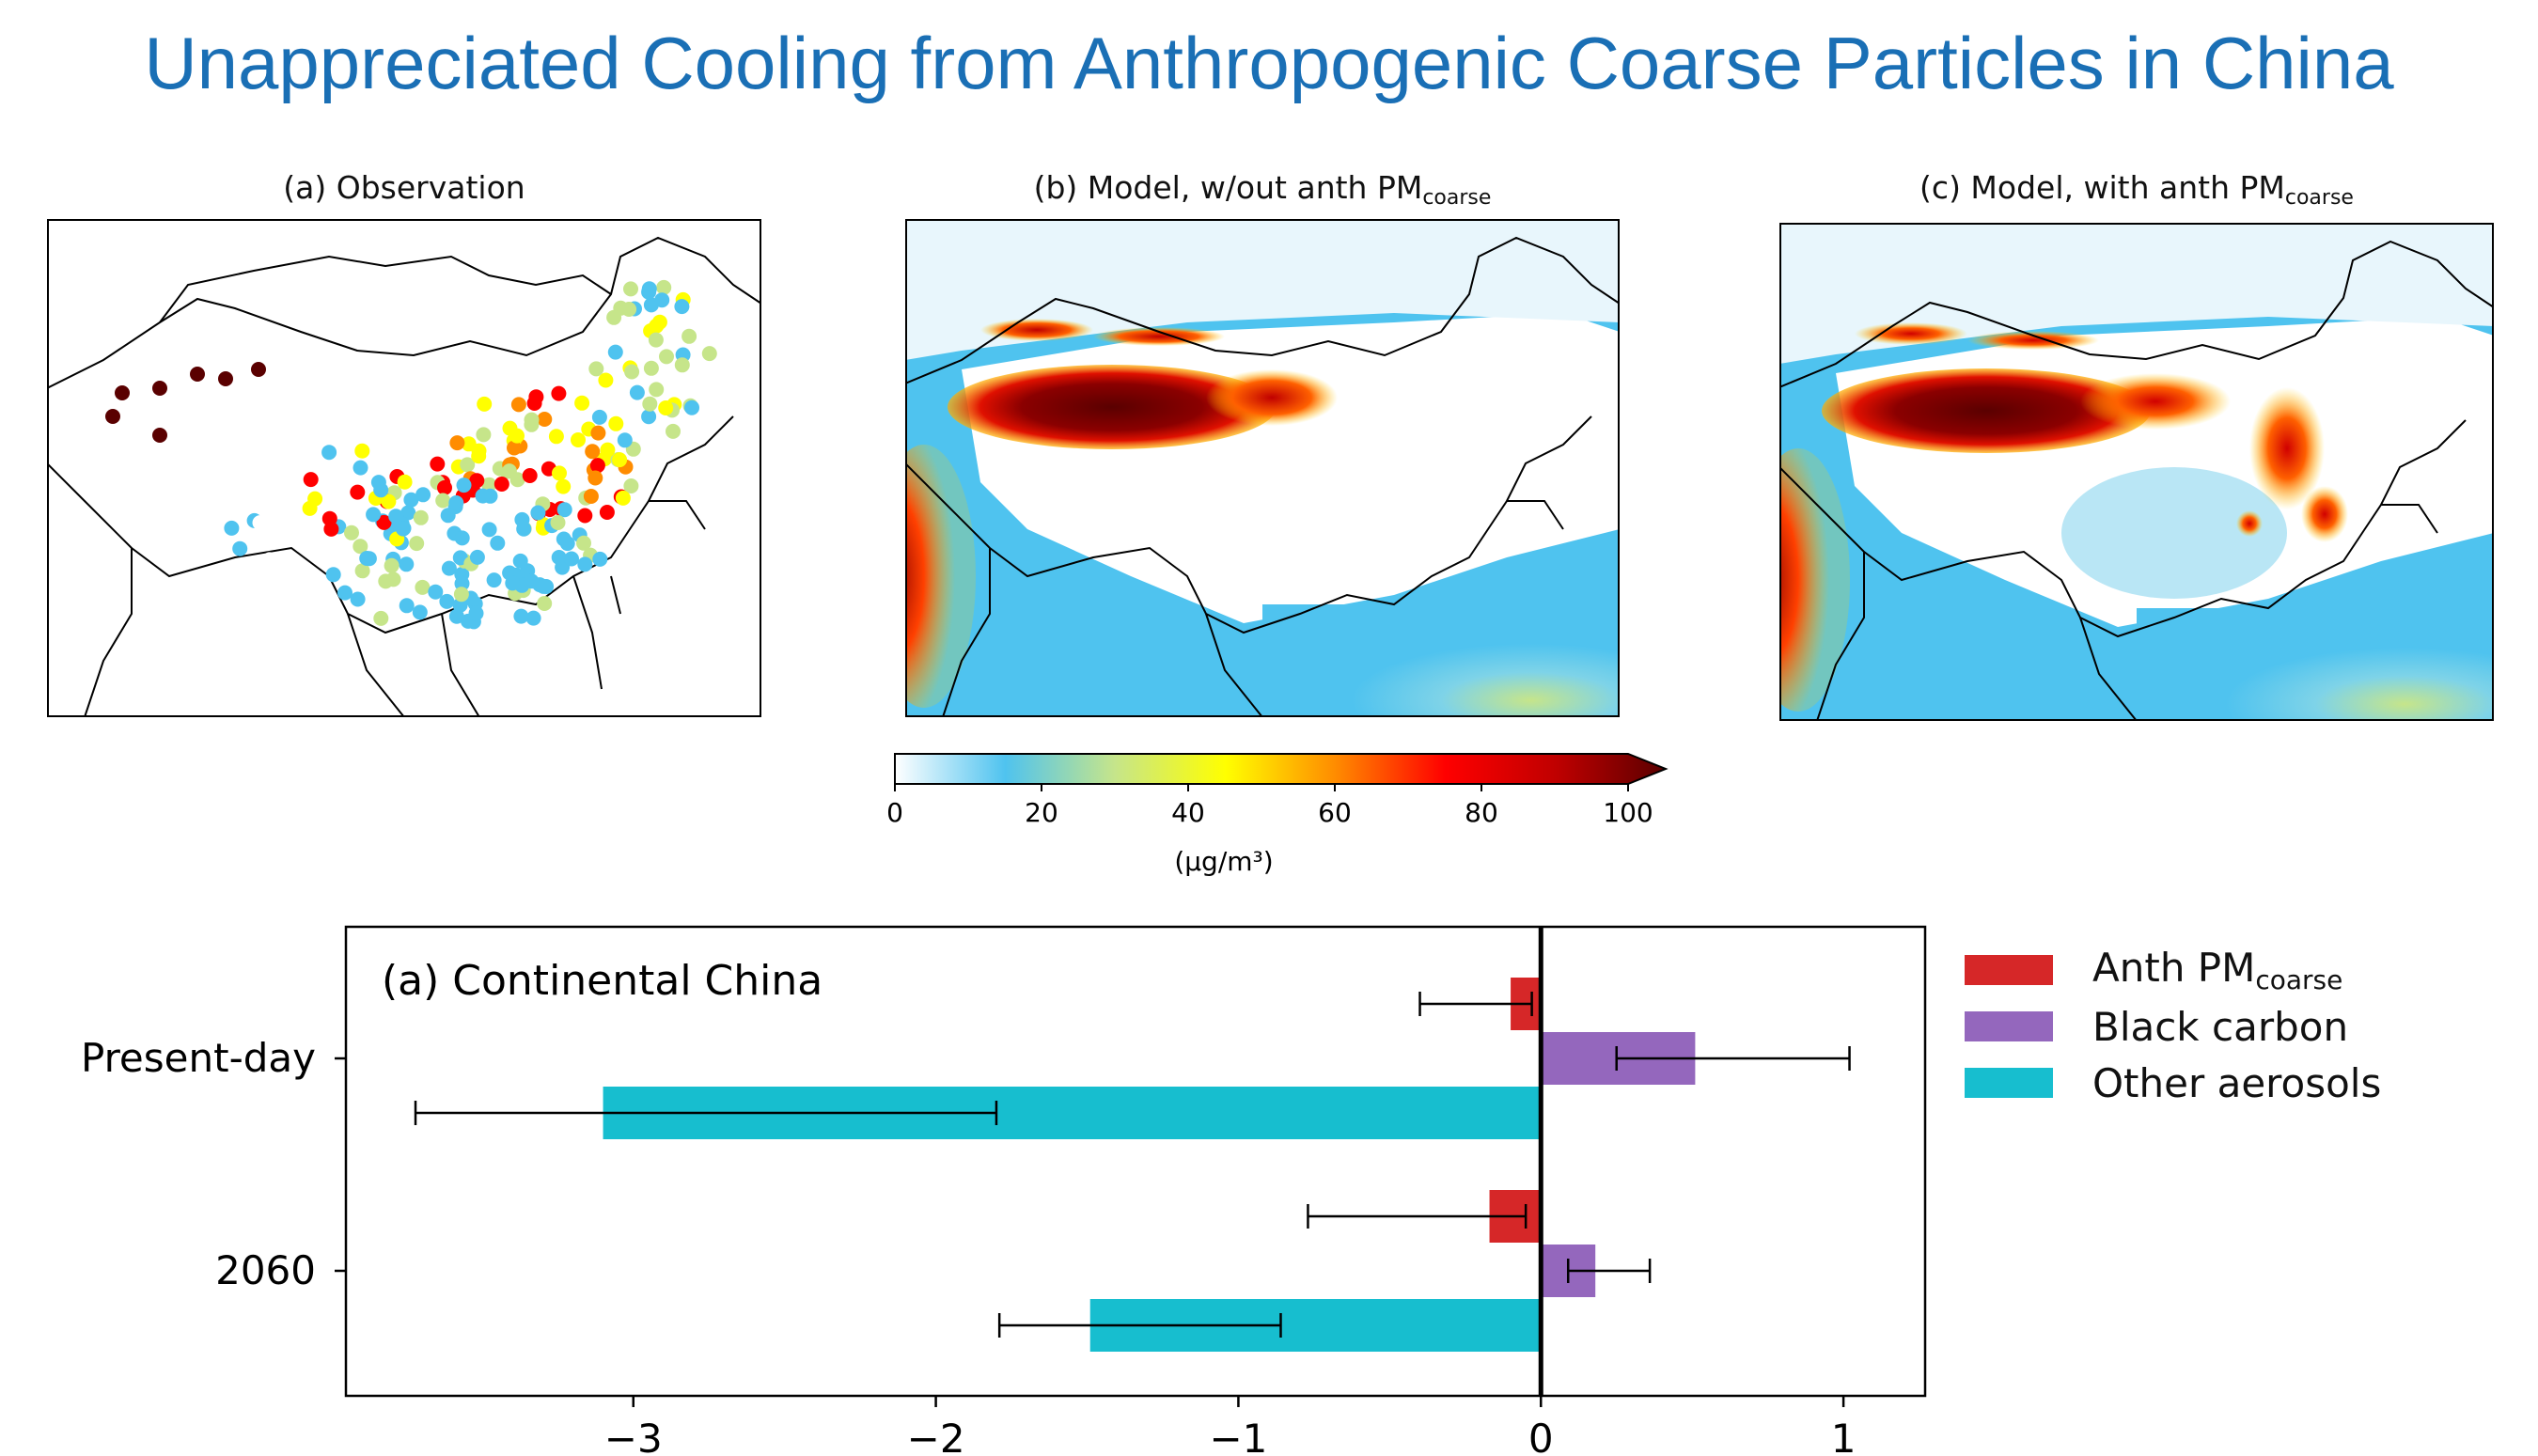 Image resolution: width=2538 pixels, height=1456 pixels. What do you see at coordinates (1262, 189) in the screenshot?
I see `map-title-model-without: (b) Model, w/out anth PMcoarse` at bounding box center [1262, 189].